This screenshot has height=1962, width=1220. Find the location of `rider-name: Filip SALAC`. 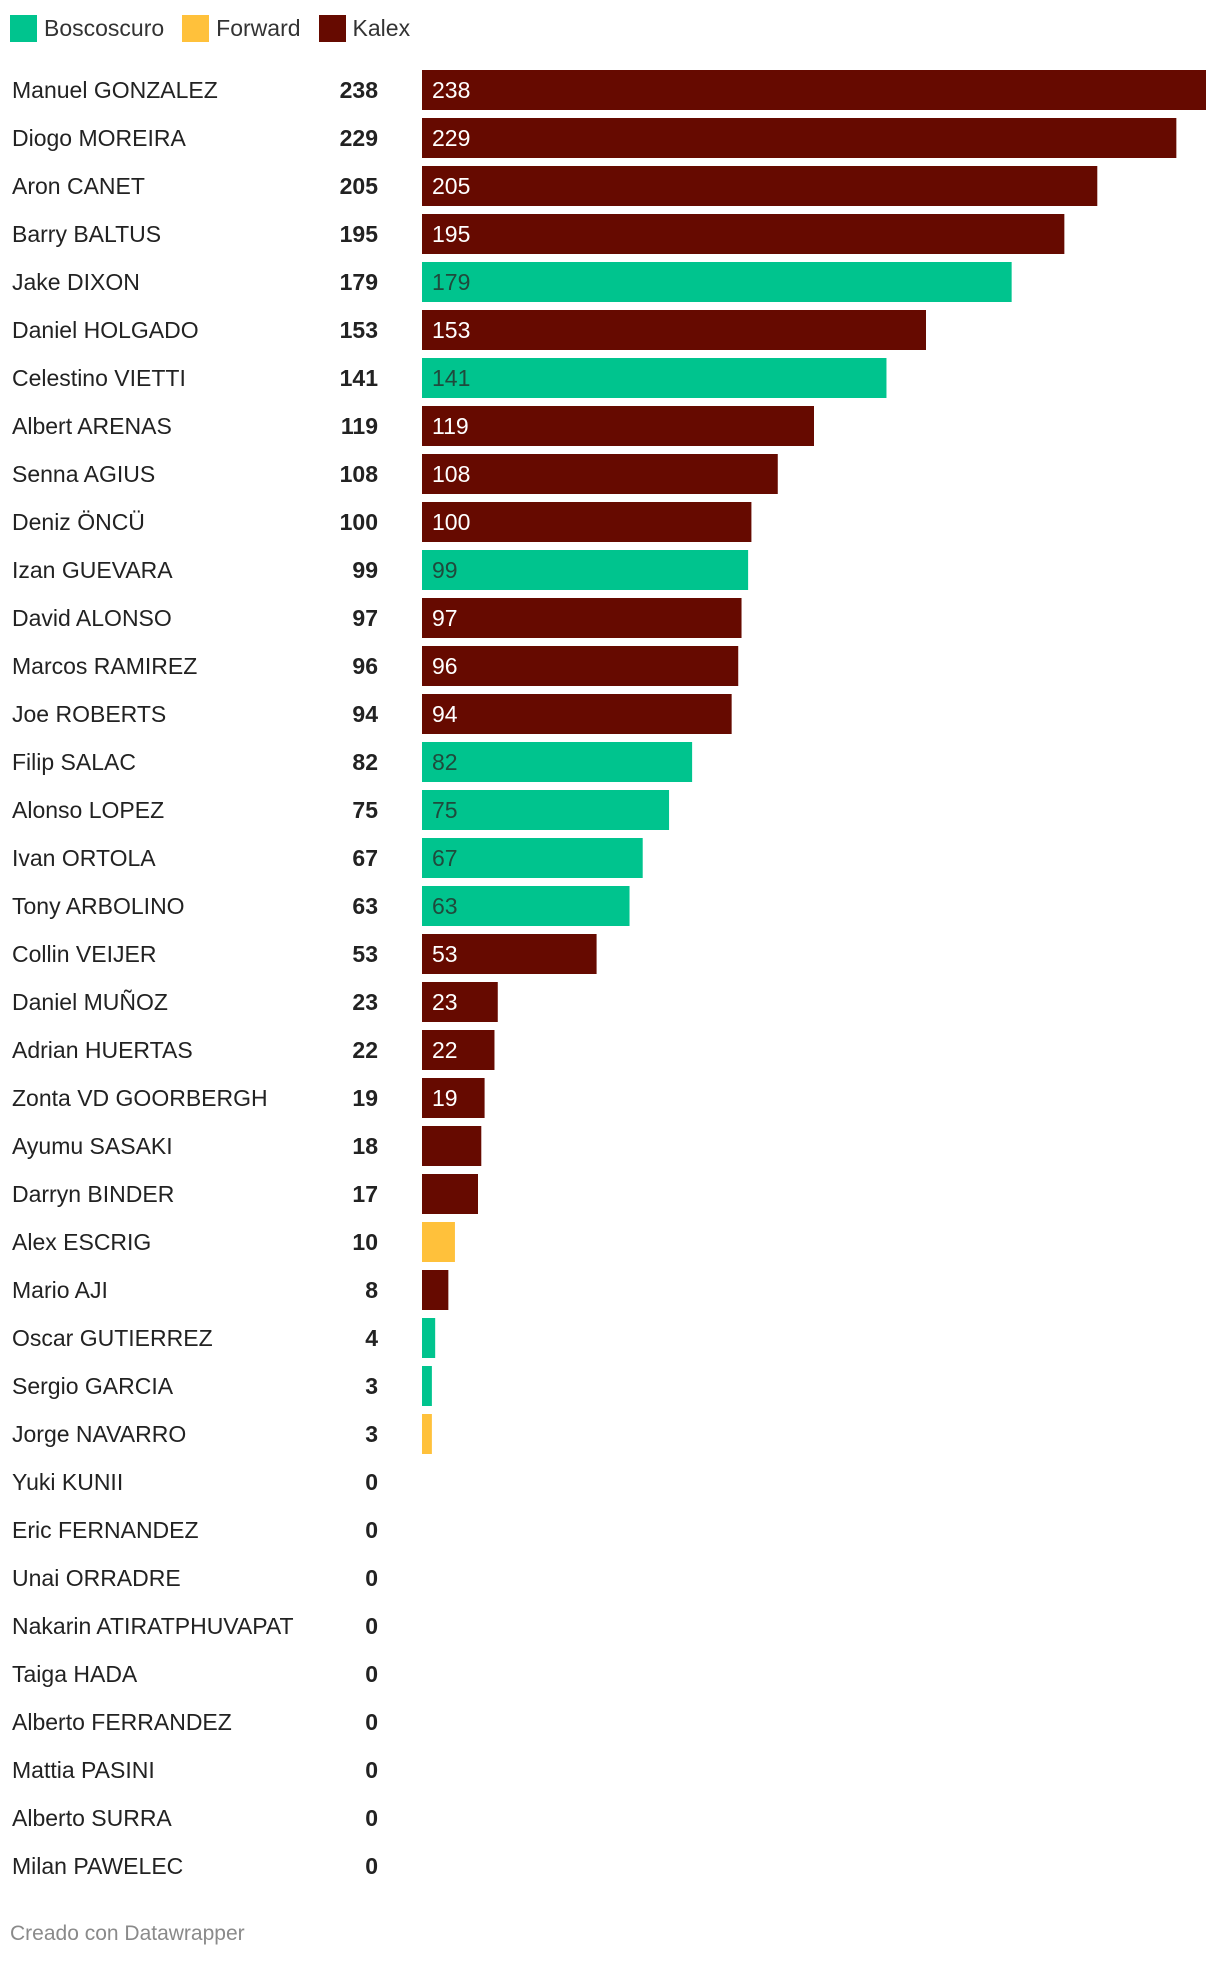

rider-name: Filip SALAC is located at coordinates (74, 762).